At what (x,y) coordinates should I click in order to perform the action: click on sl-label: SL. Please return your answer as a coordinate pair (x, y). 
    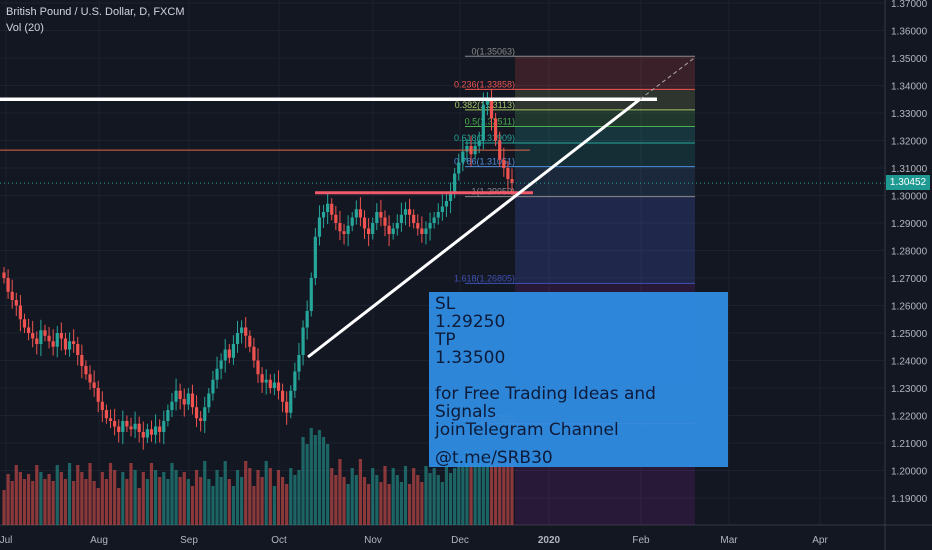
    Looking at the image, I should click on (445, 304).